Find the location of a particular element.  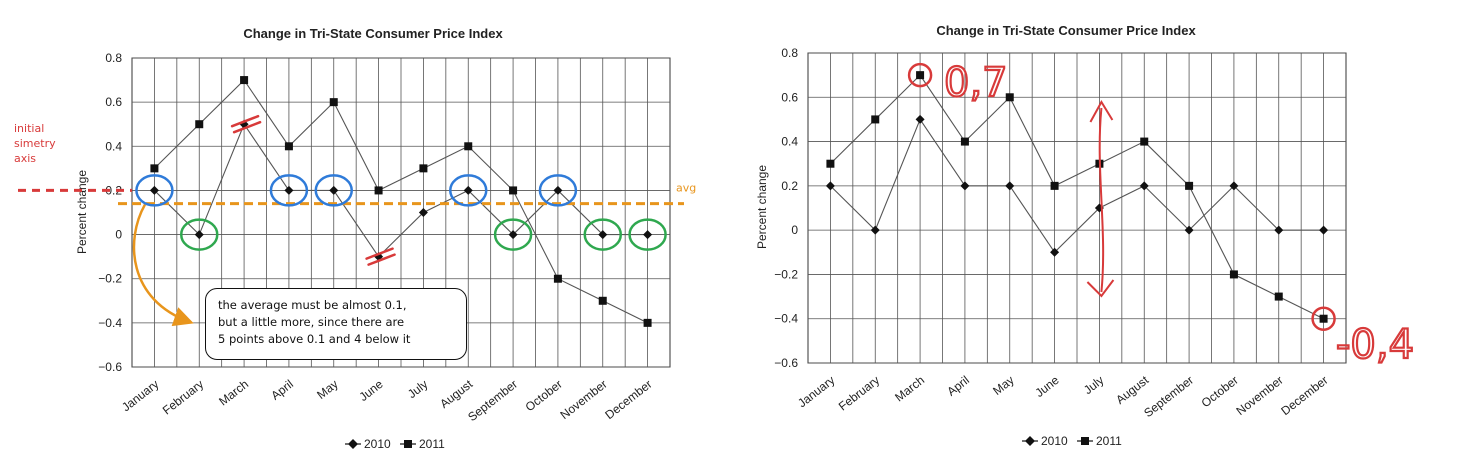

symmetry-label: initial is located at coordinates (29, 128).